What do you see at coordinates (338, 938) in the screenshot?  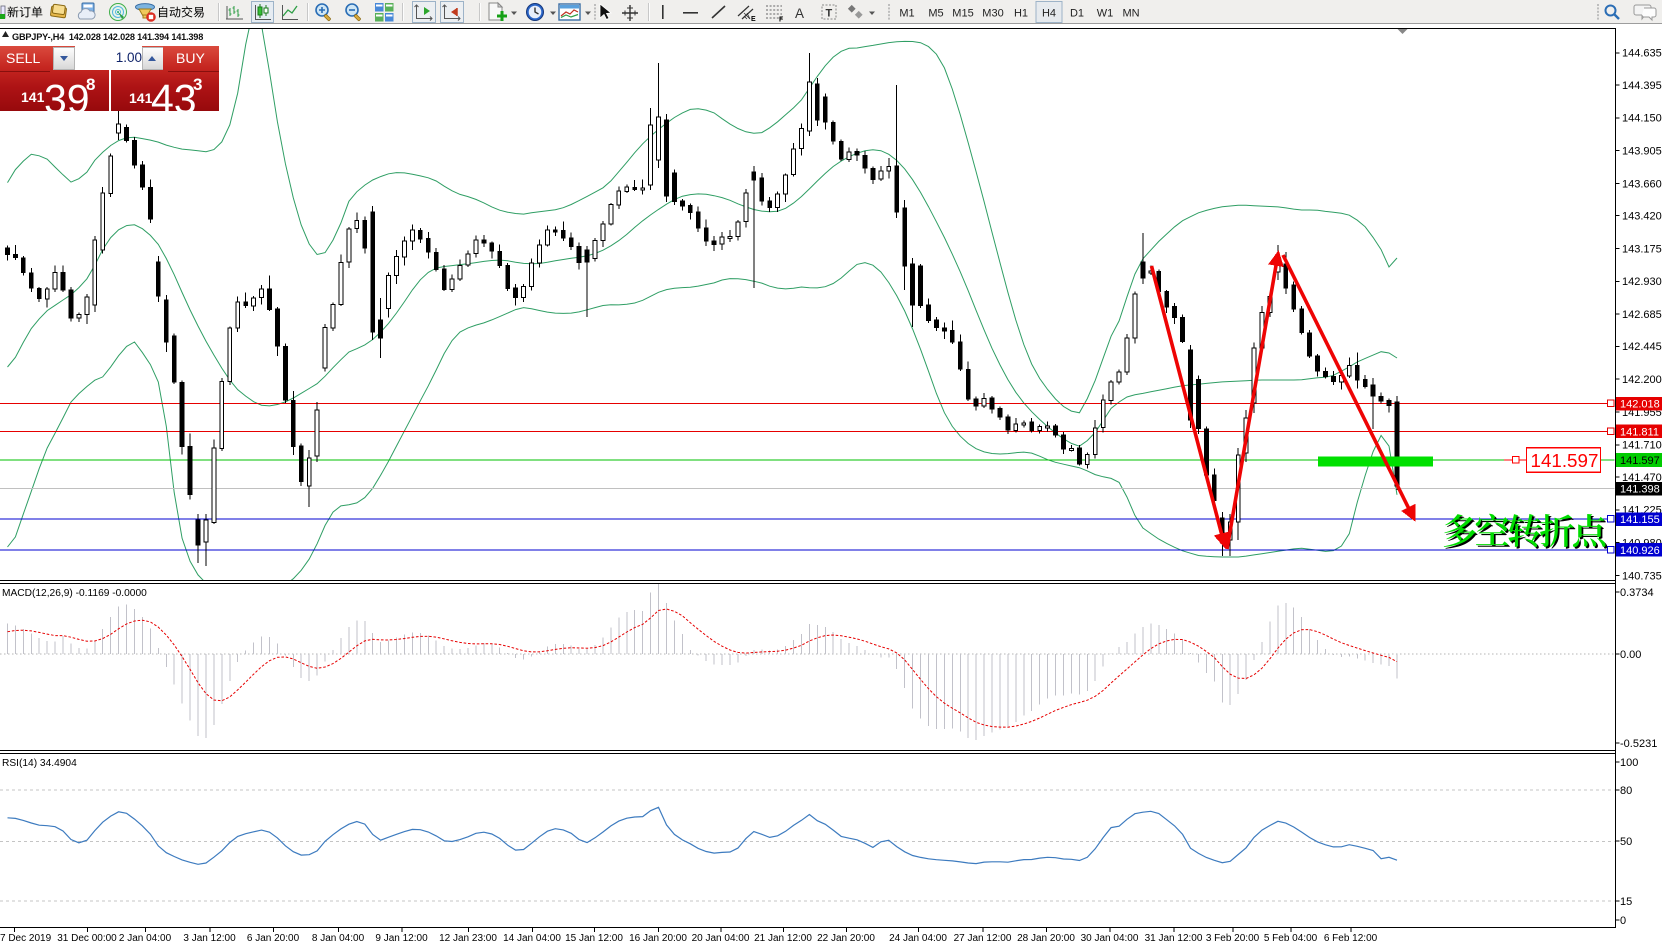 I see `svg-text: 8 Jan 04:00` at bounding box center [338, 938].